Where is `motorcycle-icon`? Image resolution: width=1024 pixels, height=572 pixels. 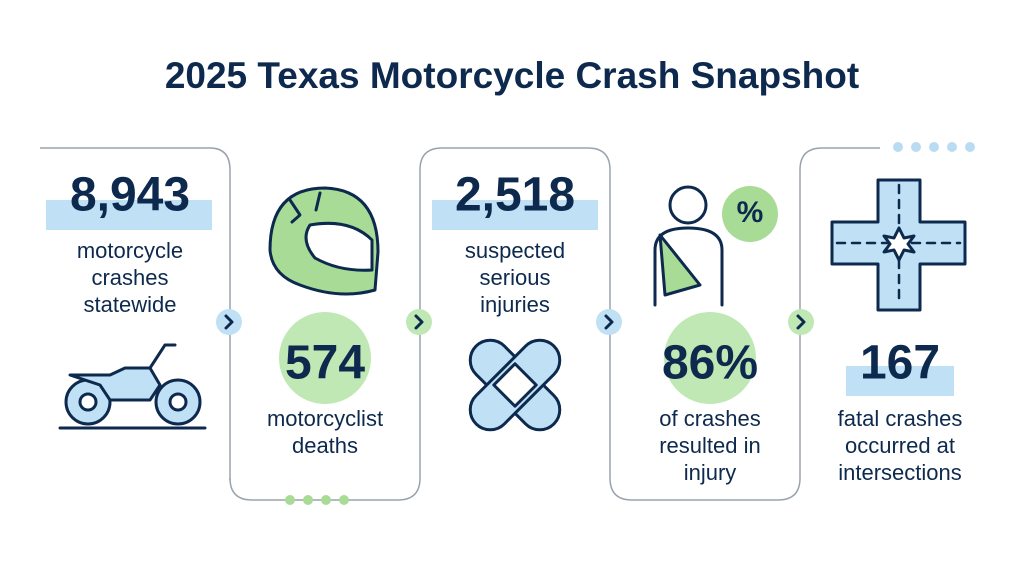
motorcycle-icon is located at coordinates (132, 386).